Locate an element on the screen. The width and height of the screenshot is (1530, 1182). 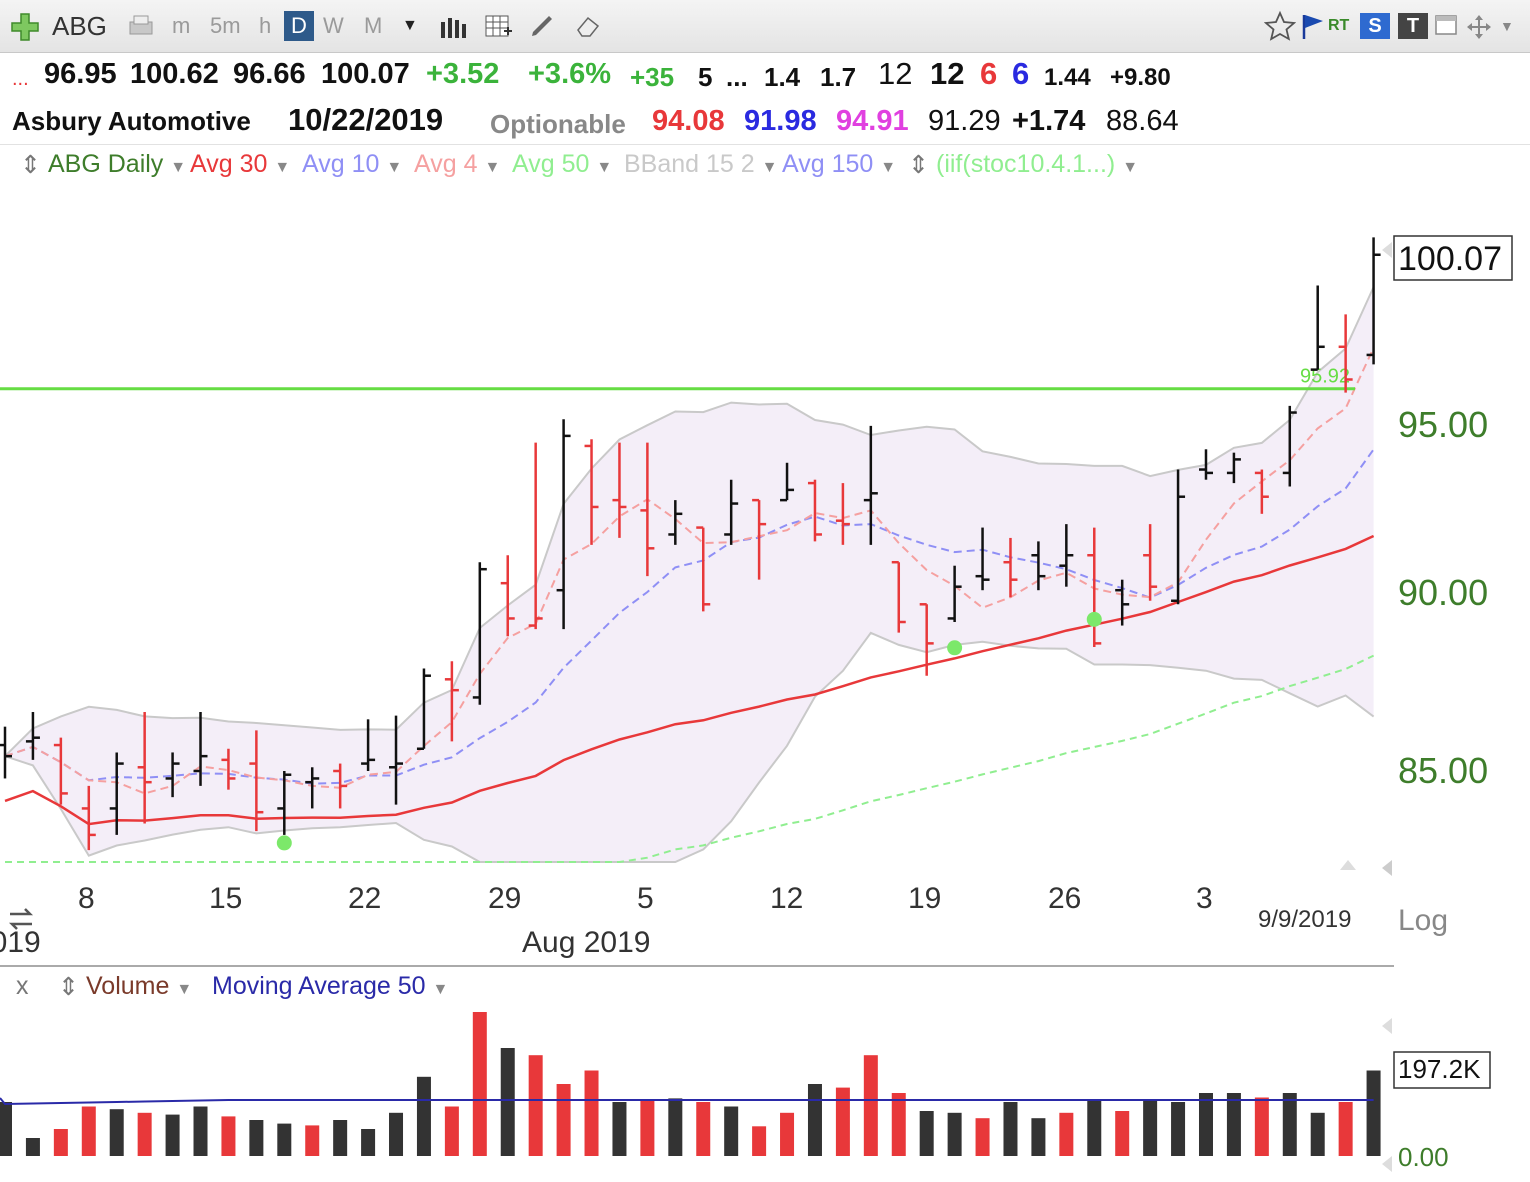
symbol-field: ABG is located at coordinates (79, 26).